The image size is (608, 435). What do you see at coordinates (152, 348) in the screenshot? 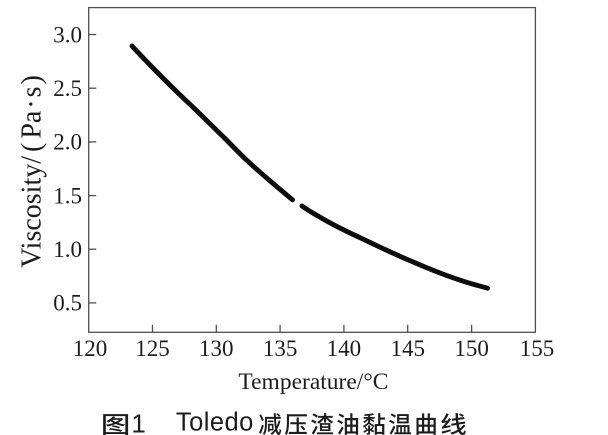
I see `svg-text: 125` at bounding box center [152, 348].